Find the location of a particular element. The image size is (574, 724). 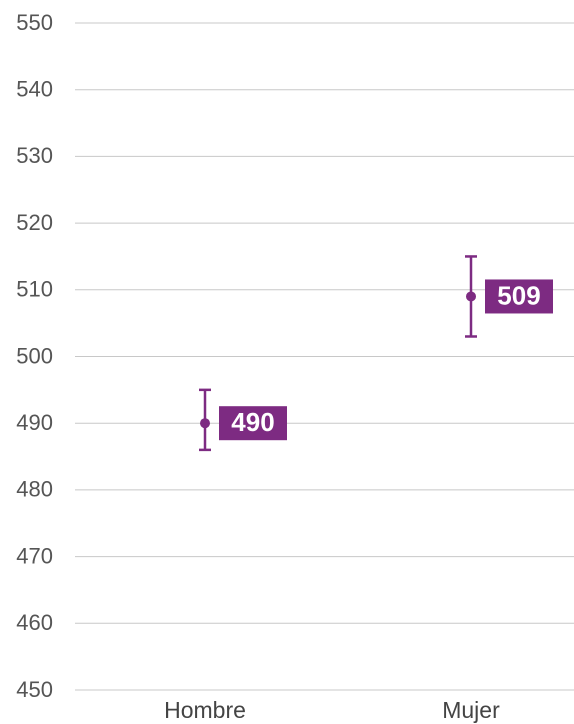

y-tick-label: 550 is located at coordinates (34, 22).